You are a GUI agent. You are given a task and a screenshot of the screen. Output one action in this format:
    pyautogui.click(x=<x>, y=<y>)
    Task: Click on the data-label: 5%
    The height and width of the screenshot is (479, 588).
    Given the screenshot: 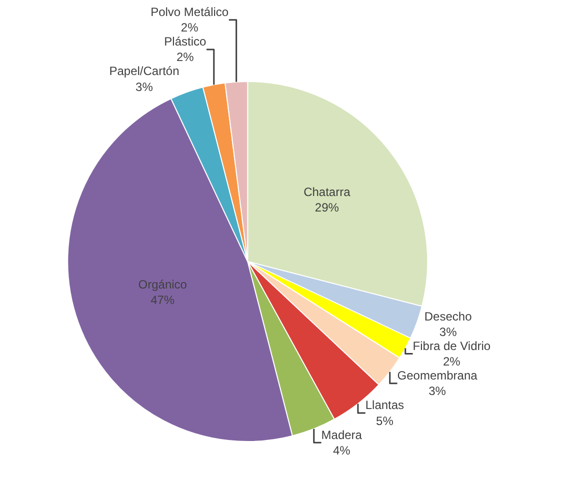 What is the action you would take?
    pyautogui.click(x=385, y=421)
    